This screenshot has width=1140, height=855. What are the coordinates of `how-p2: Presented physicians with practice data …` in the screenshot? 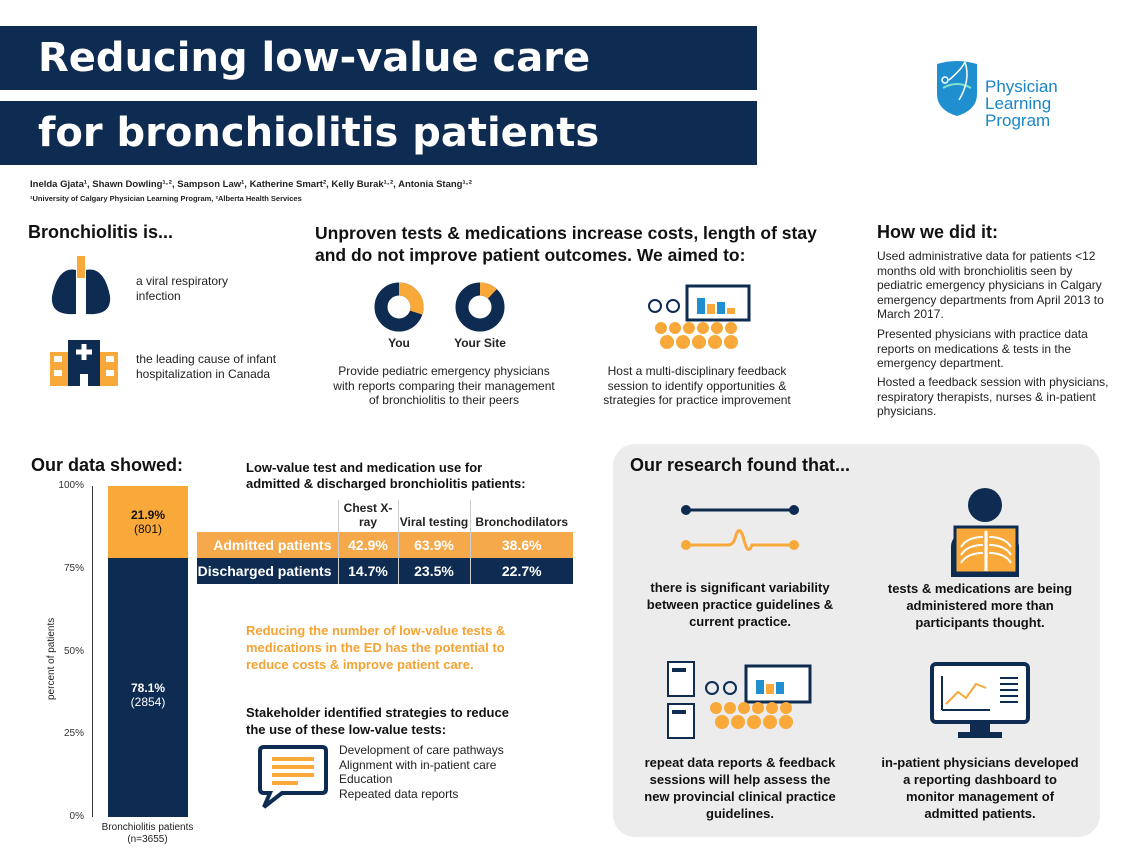 It's located at (982, 348).